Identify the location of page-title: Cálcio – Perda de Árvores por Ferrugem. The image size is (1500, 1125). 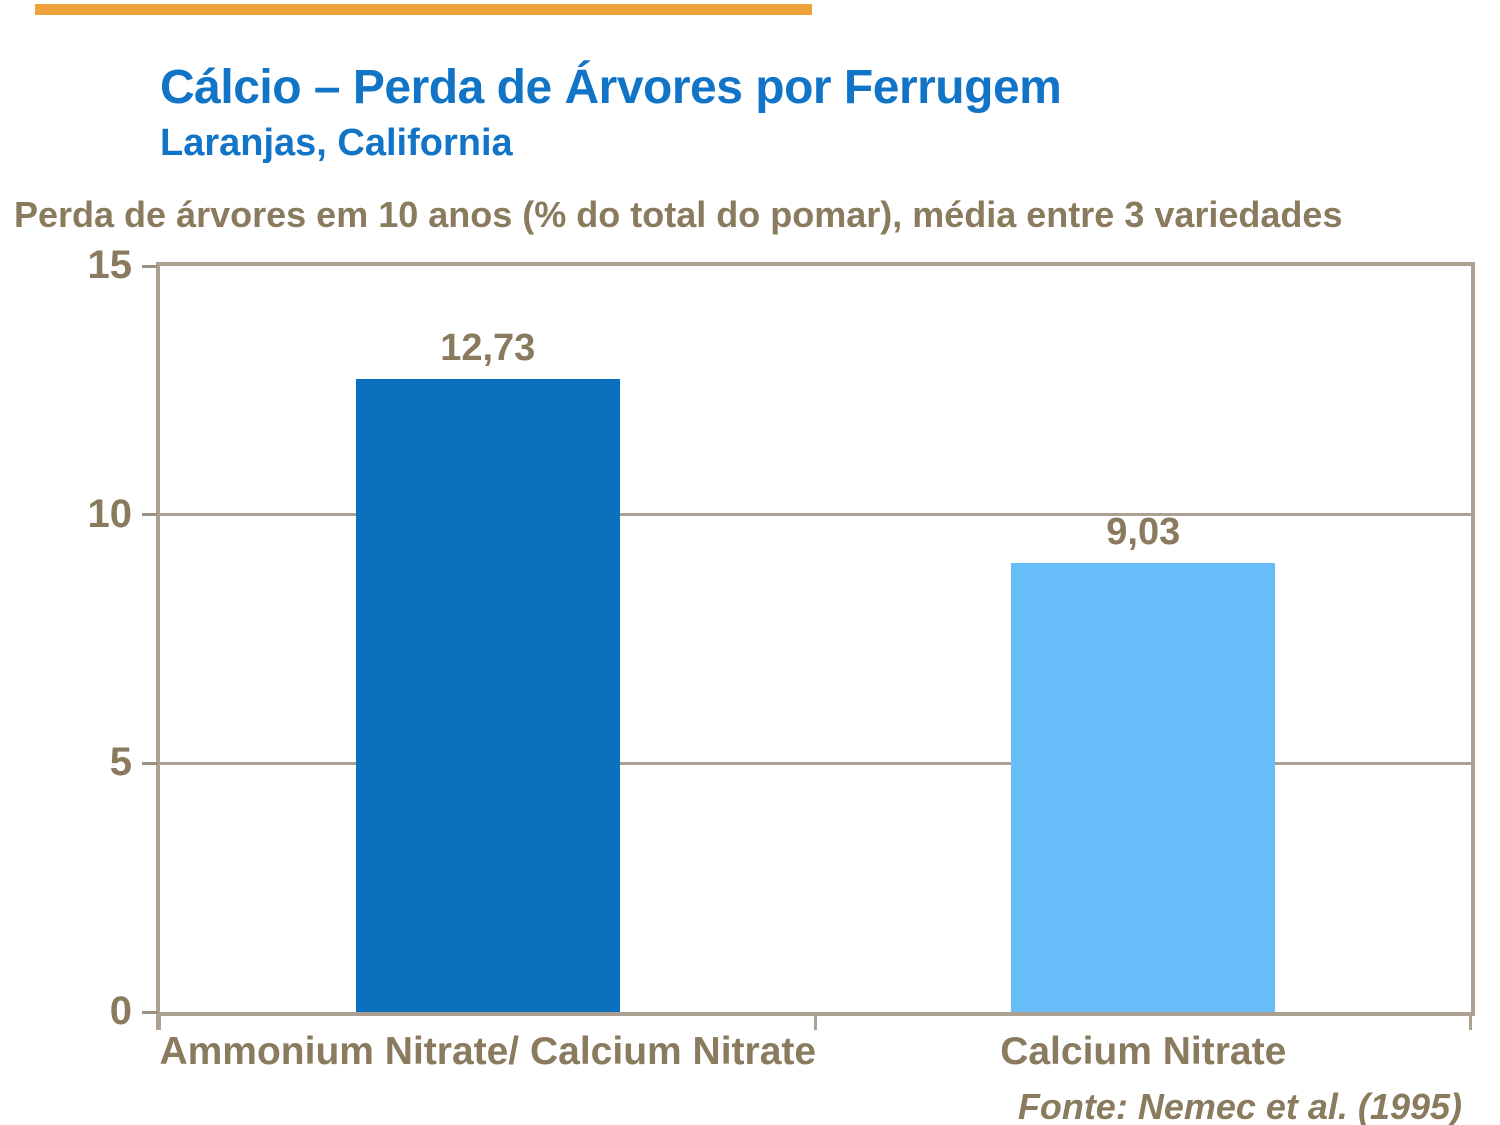
(611, 87).